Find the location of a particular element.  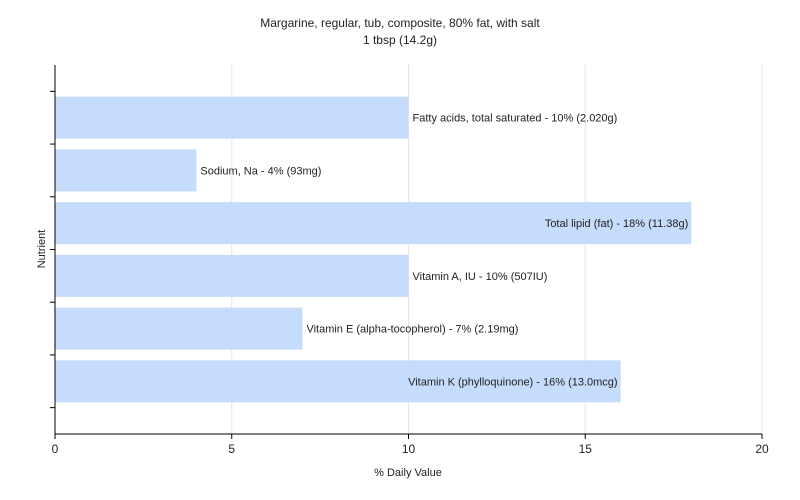

bar-label: Sodium, Na - 4% (93mg) is located at coordinates (260, 171).